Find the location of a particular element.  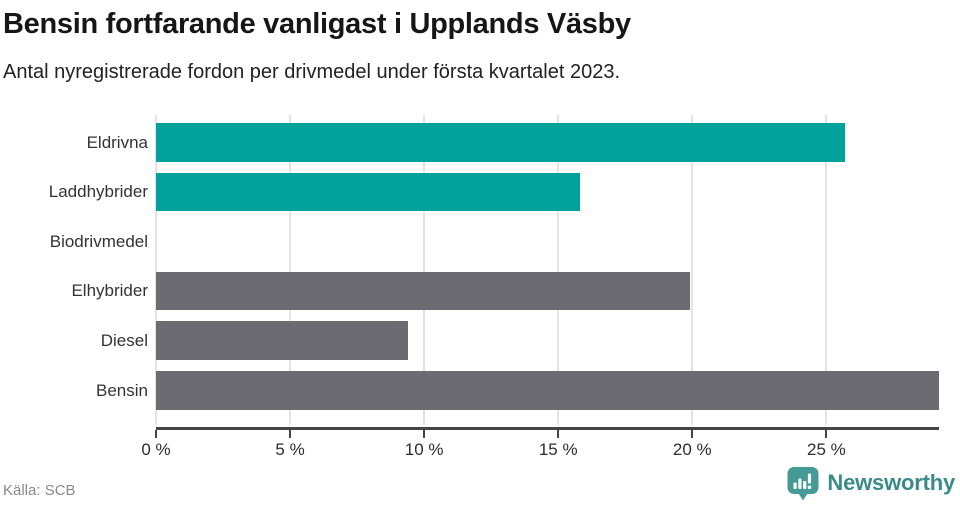

axis-tick-label: 10 % is located at coordinates (424, 449).